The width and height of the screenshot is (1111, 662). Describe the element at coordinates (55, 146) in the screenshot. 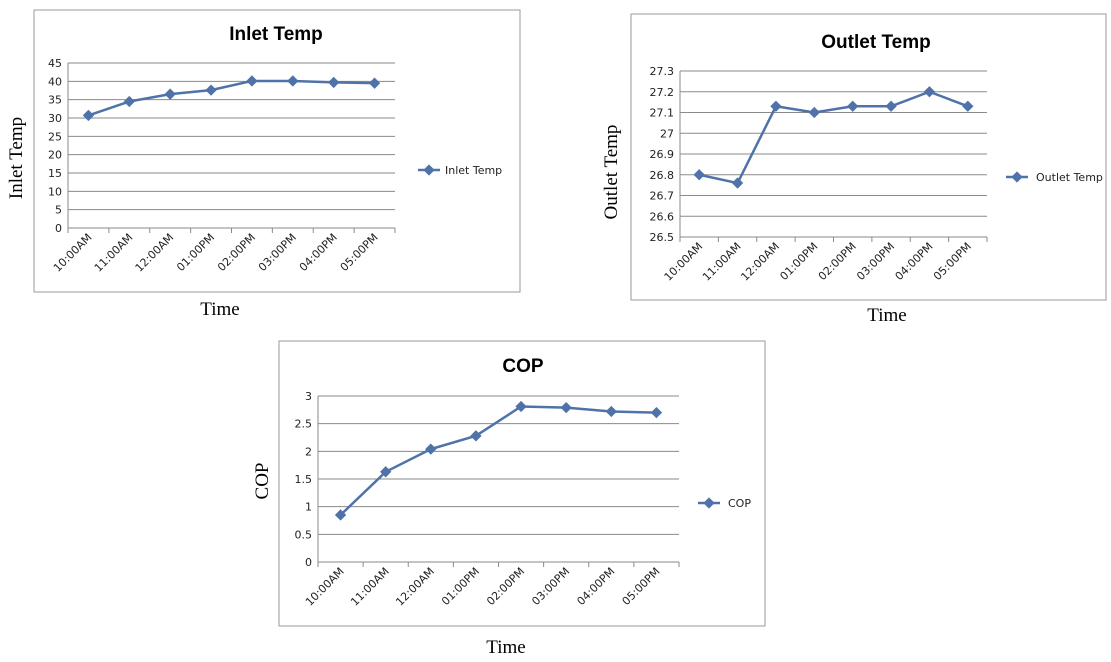

I see `inlet-y-ticks: 0 5 10 15 20 25 30 35 40 45` at that location.